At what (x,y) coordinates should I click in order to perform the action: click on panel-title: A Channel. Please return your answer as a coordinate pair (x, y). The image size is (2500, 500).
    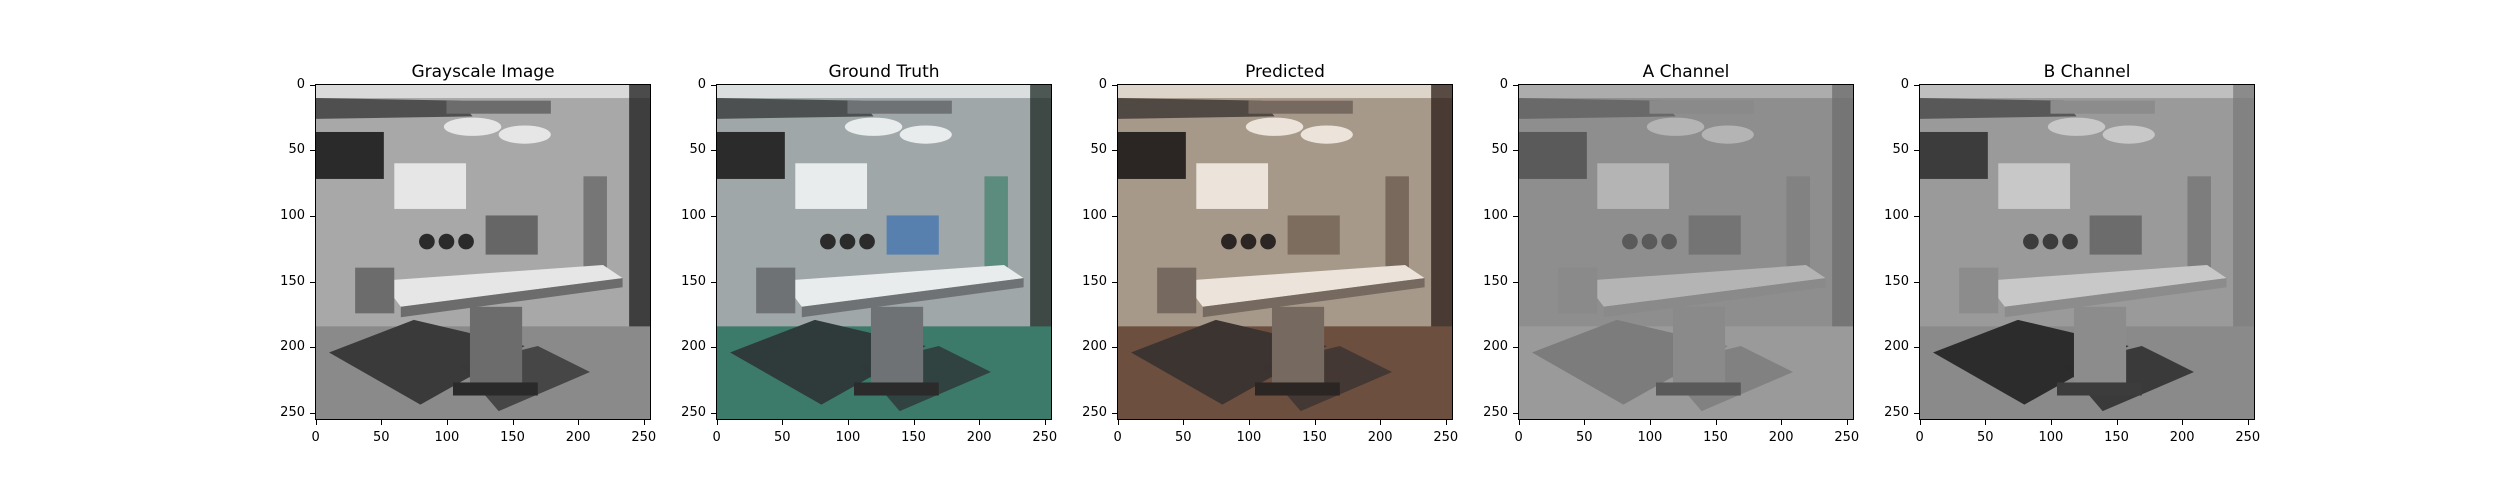
    Looking at the image, I should click on (1686, 72).